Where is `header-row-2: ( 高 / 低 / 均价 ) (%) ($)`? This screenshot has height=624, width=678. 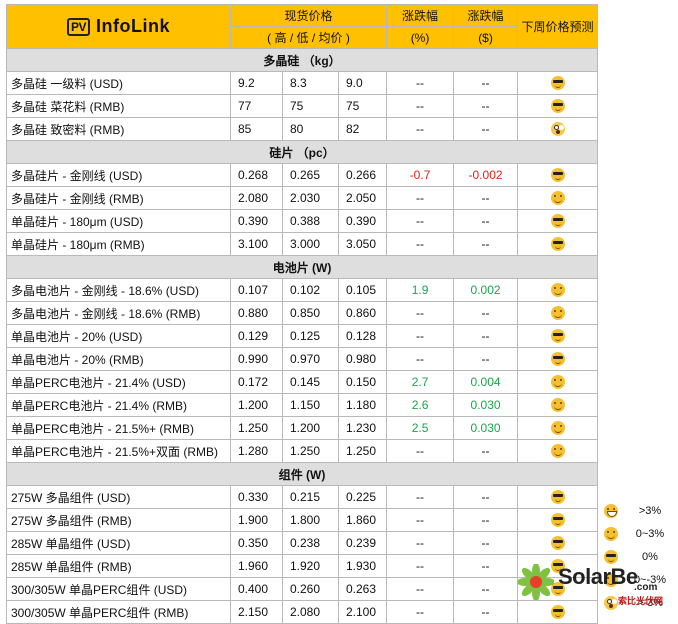
header-row-2: ( 高 / 低 / 均价 ) (%) ($) is located at coordinates (302, 37).